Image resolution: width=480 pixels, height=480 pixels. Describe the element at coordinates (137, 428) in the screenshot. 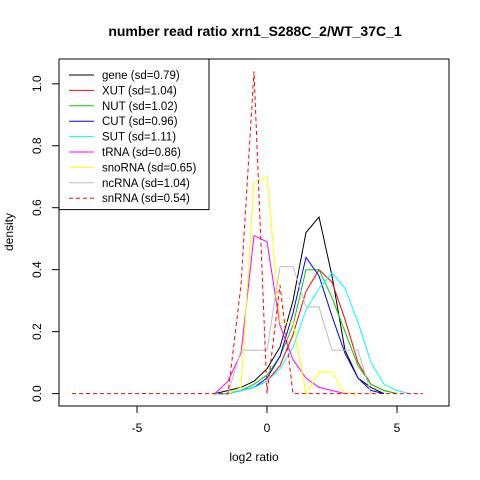

I see `x-tick-label: -5` at that location.